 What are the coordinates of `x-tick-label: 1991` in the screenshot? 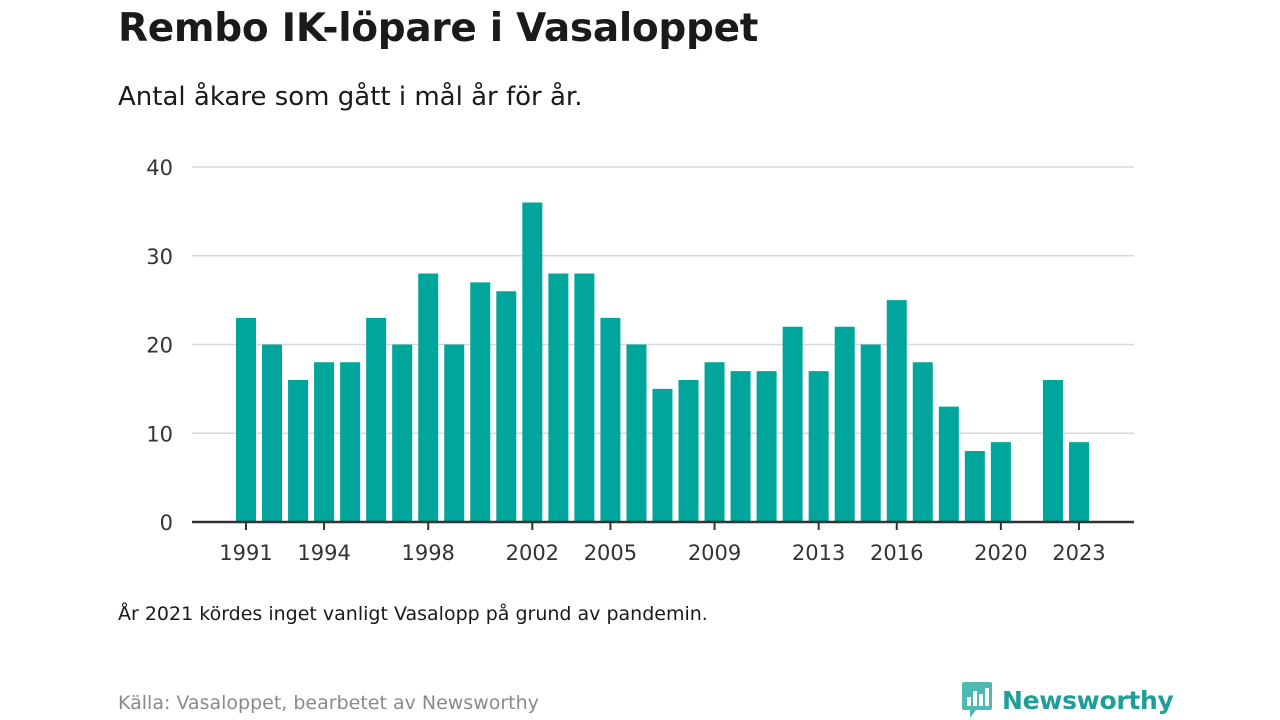 It's located at (245, 553).